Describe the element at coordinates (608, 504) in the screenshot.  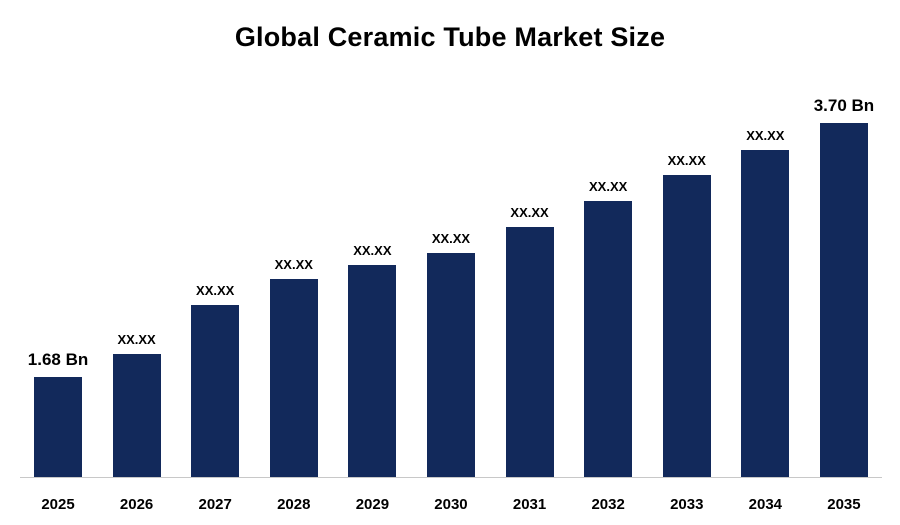
I see `x-axis-label: 2032` at that location.